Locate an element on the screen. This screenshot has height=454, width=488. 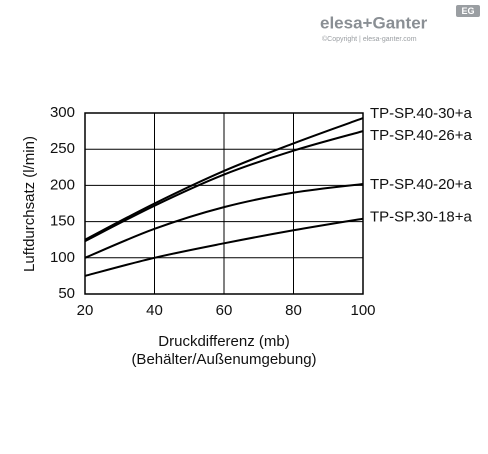
y-axis-label: Luftdurchsatz (l/min) is located at coordinates (29, 204).